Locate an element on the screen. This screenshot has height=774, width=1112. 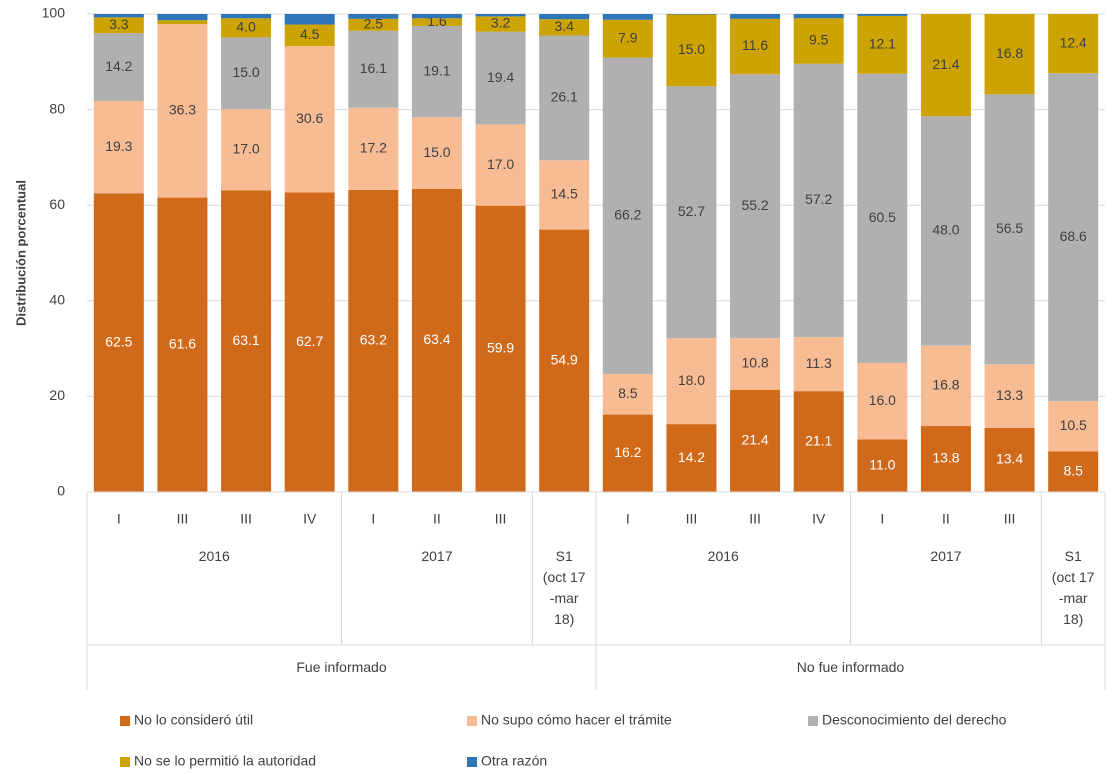
data-label: 59.9 is located at coordinates (500, 348).